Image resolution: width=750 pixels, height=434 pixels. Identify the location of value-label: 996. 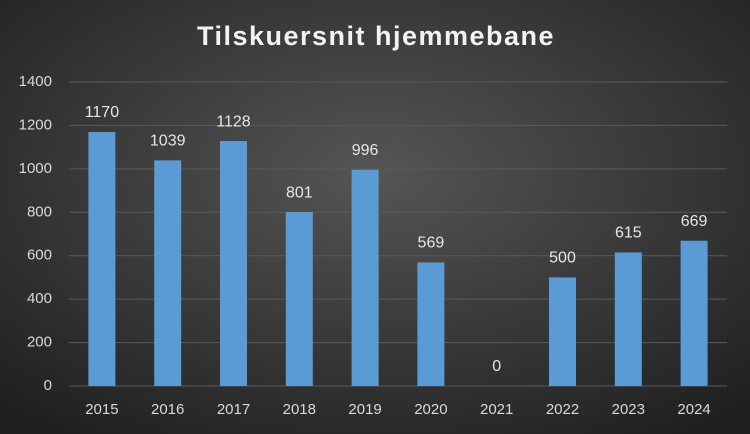
(365, 150).